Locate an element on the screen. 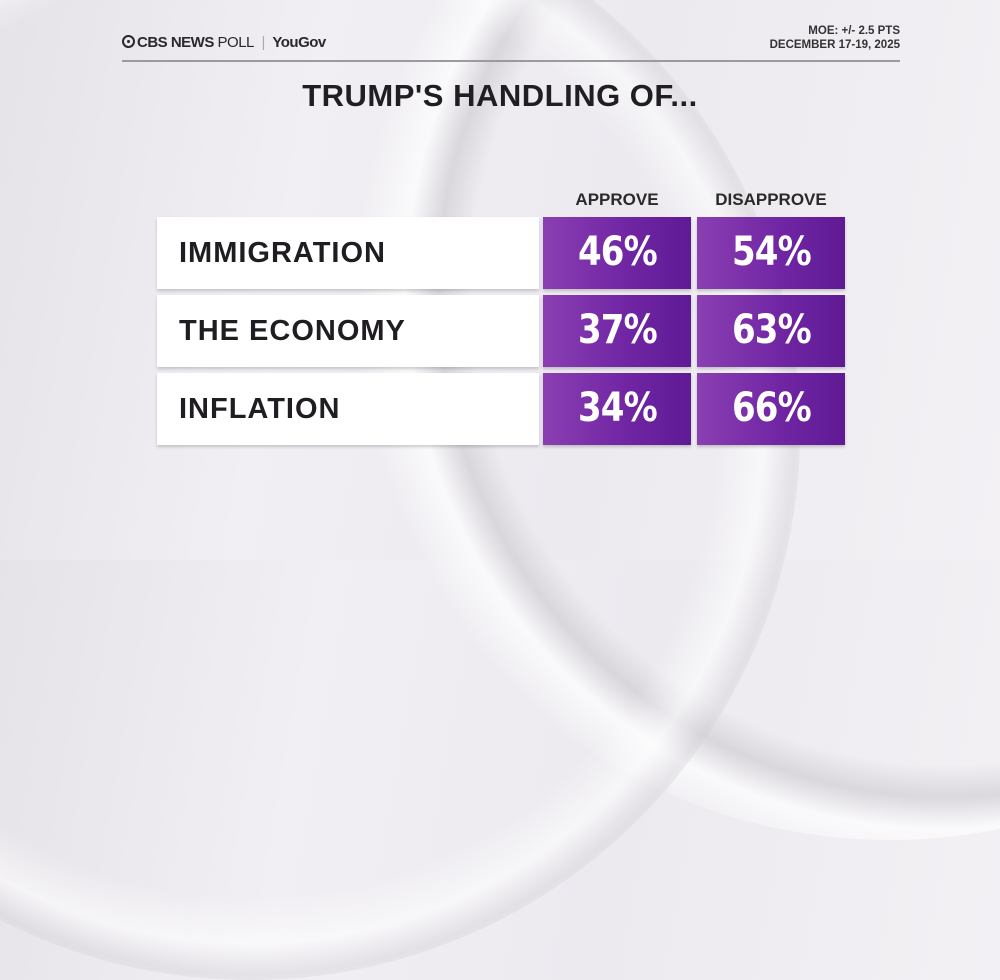  row-label: INFLATION is located at coordinates (260, 409).